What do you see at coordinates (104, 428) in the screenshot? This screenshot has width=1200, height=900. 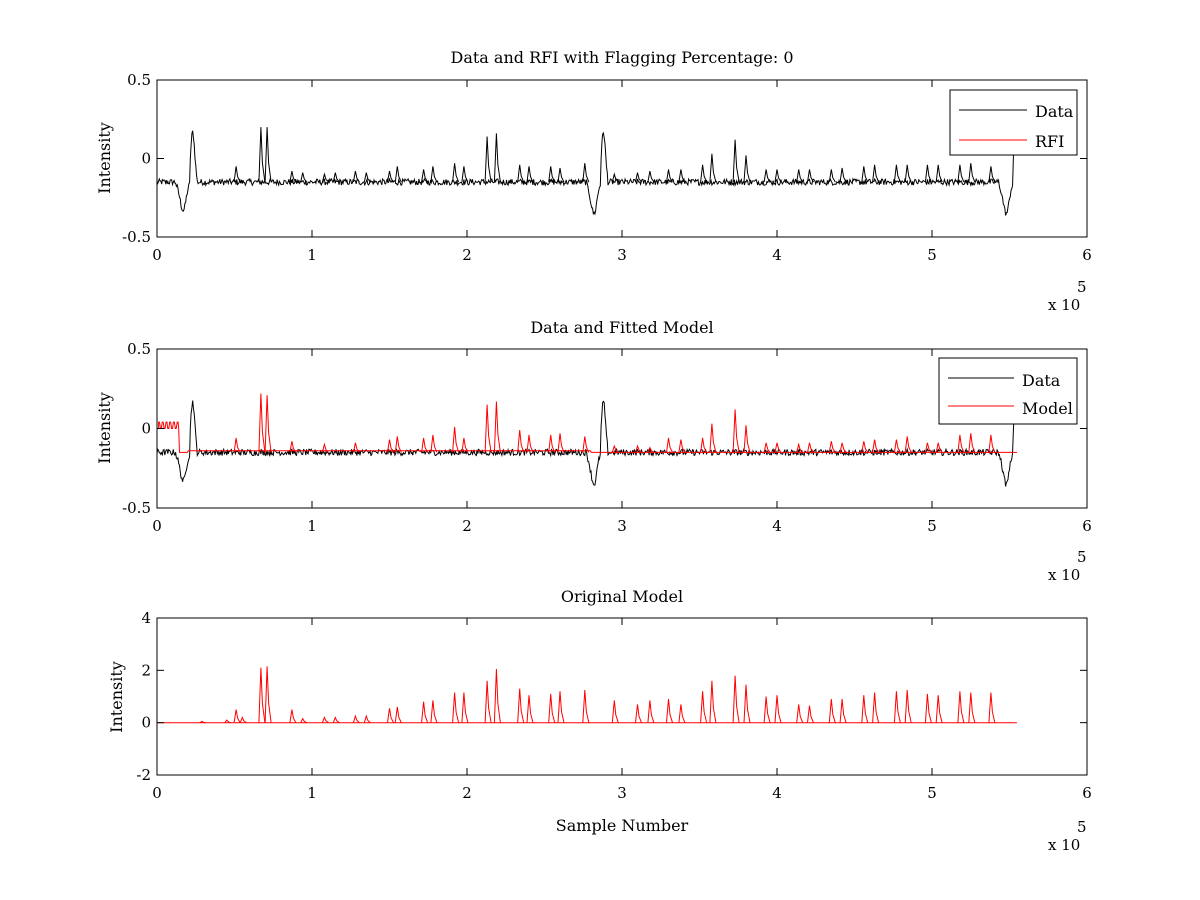 I see `y-axis-label: Intensity` at bounding box center [104, 428].